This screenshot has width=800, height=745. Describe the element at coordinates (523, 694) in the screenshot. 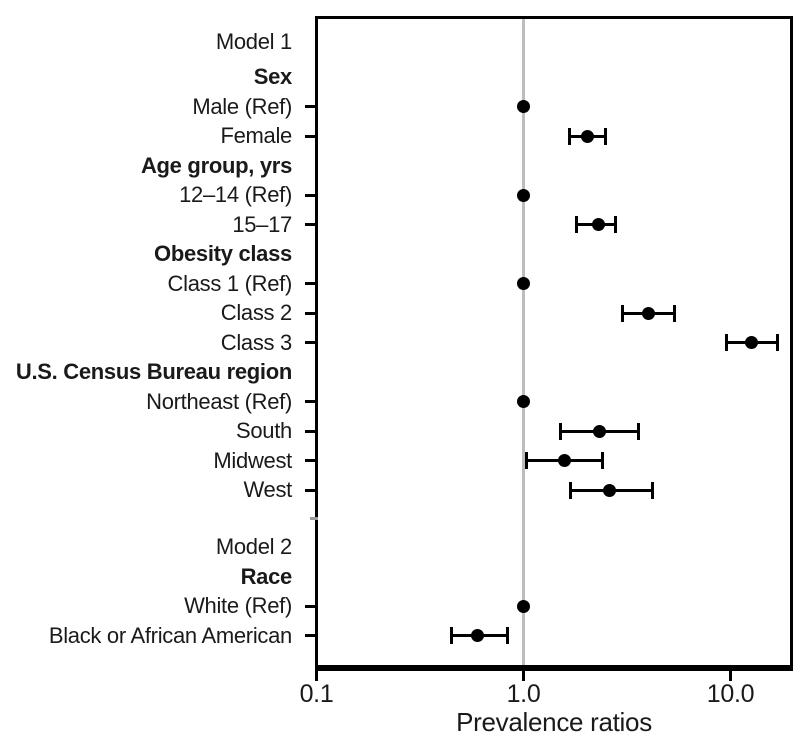

I see `x-axis-tick-label: 1.0` at that location.